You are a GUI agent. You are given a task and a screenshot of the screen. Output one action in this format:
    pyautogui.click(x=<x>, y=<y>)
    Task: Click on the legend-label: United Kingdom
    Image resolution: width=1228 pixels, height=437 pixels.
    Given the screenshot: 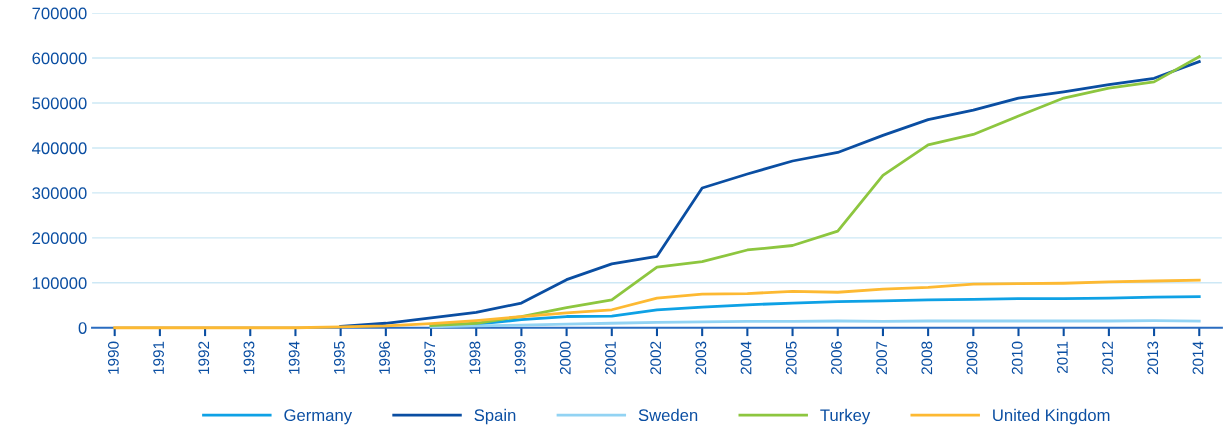 What is the action you would take?
    pyautogui.click(x=1051, y=416)
    